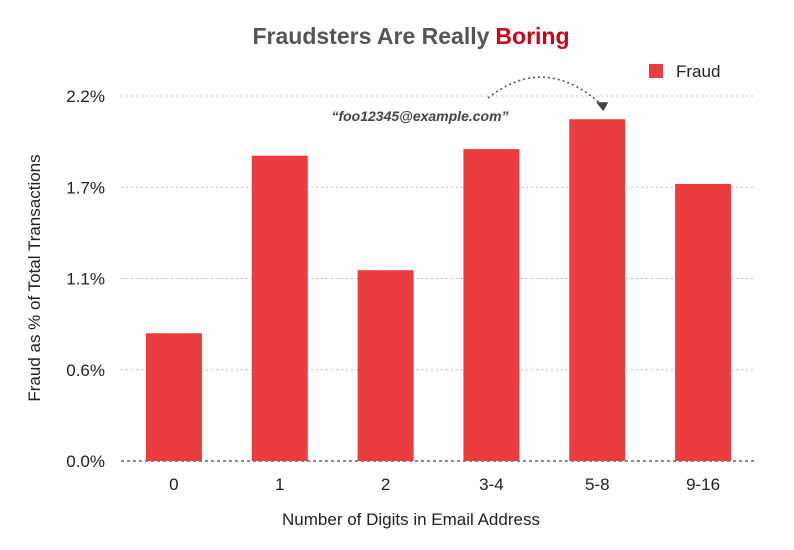 The width and height of the screenshot is (794, 550). I want to click on legend-swatch-fraud, so click(656, 71).